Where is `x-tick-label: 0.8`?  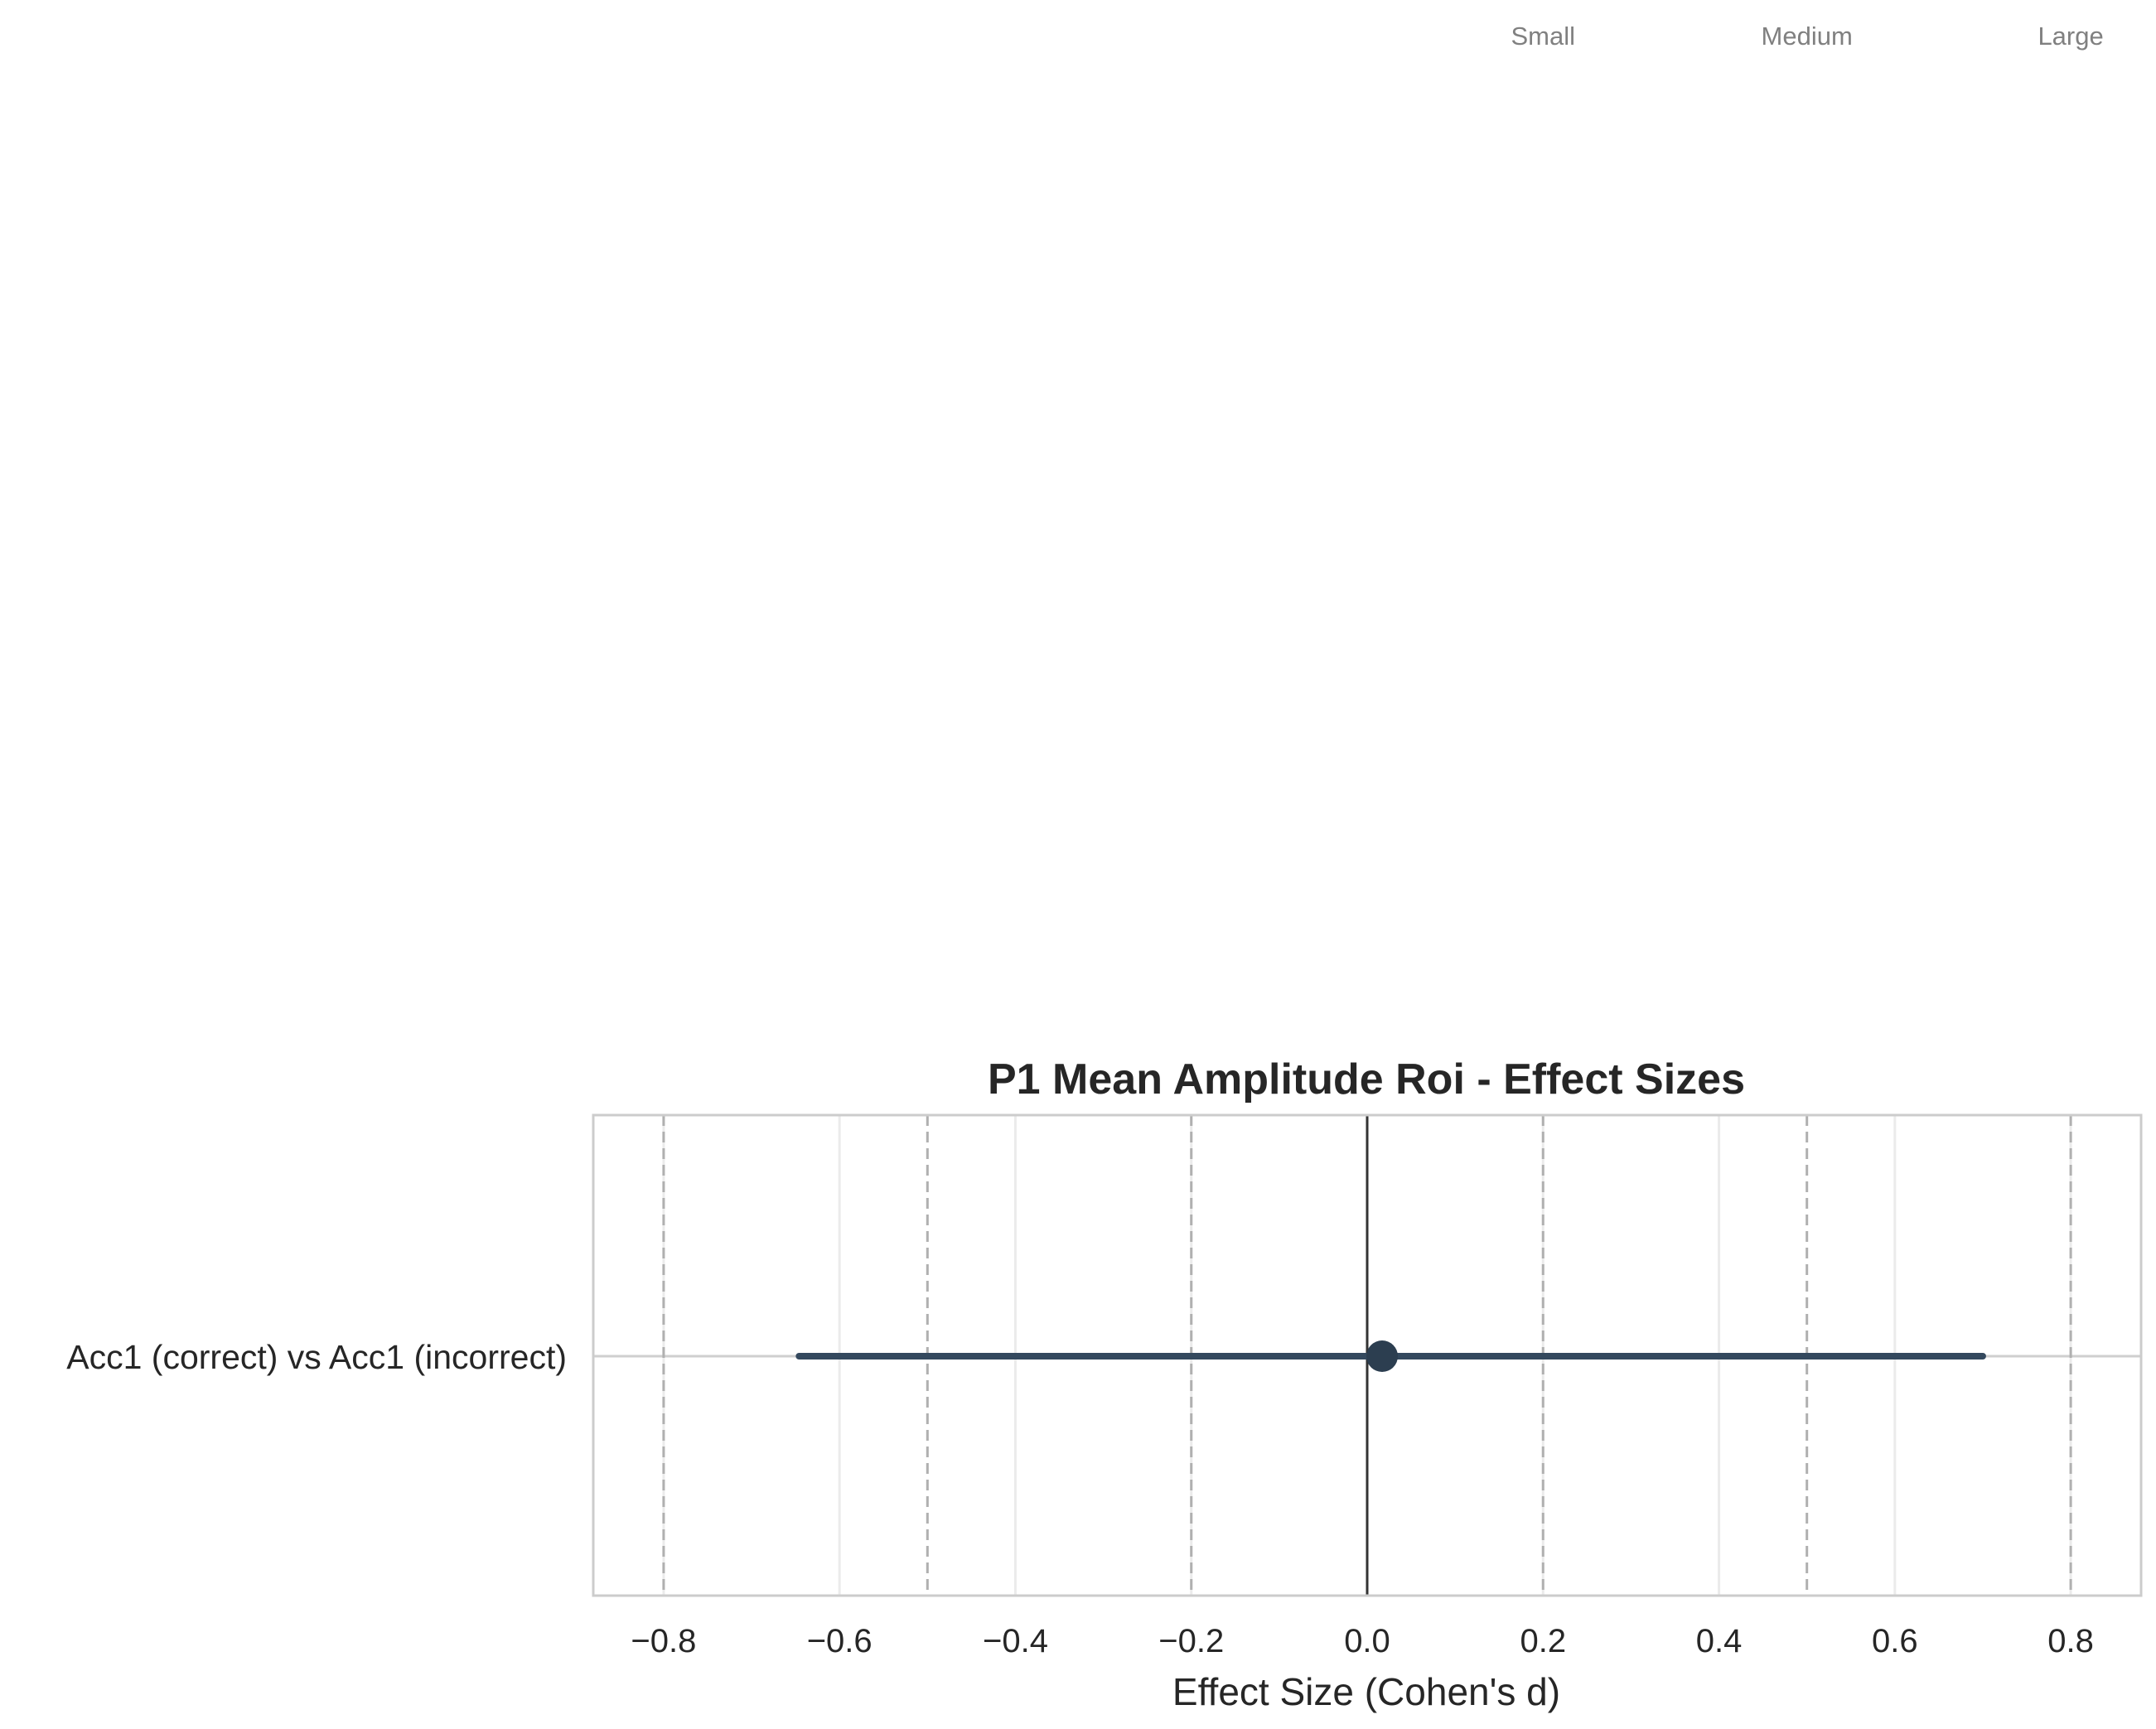 x-tick-label: 0.8 is located at coordinates (2070, 1641).